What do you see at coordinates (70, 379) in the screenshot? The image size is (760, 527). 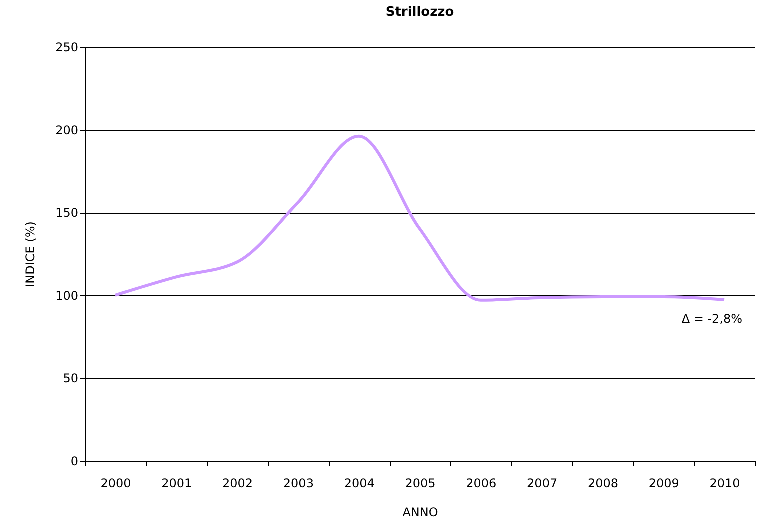 I see `y-tick-label: 50` at bounding box center [70, 379].